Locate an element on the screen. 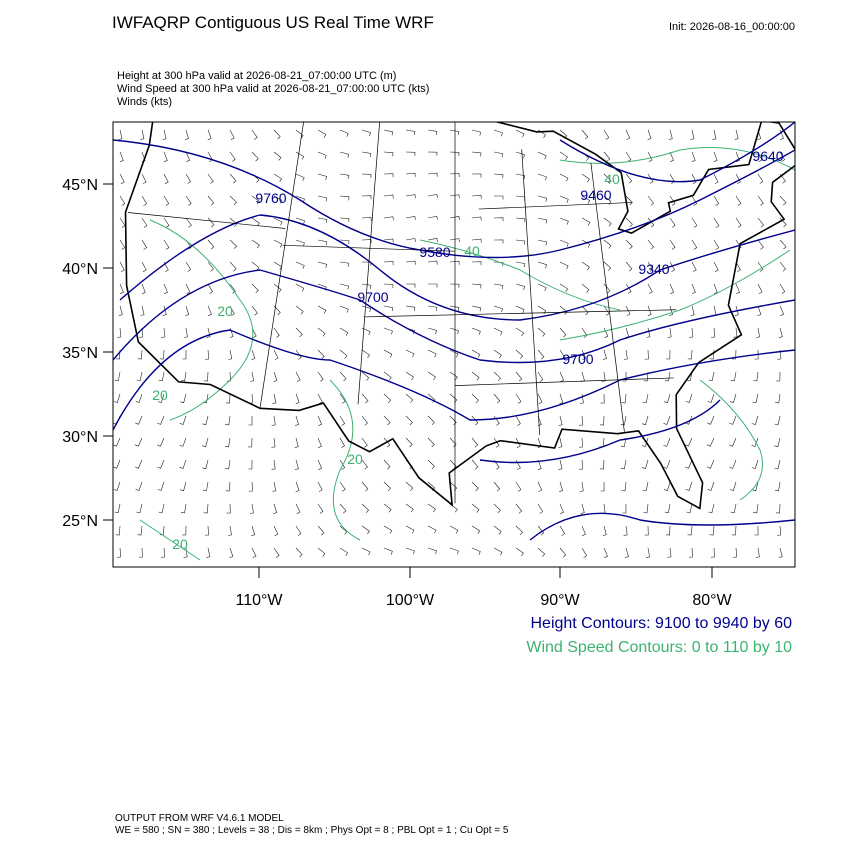 Image resolution: width=850 pixels, height=855 pixels. height-label: 9460 is located at coordinates (595, 195).